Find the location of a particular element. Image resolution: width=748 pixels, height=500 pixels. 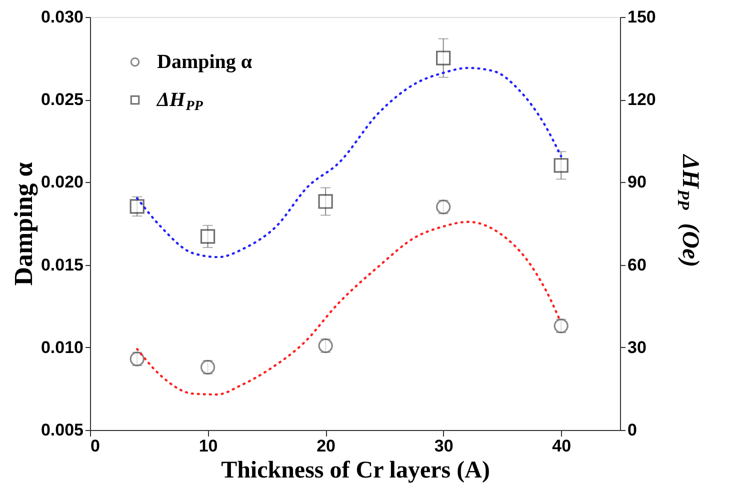

legend-label: Damping α is located at coordinates (204, 62).